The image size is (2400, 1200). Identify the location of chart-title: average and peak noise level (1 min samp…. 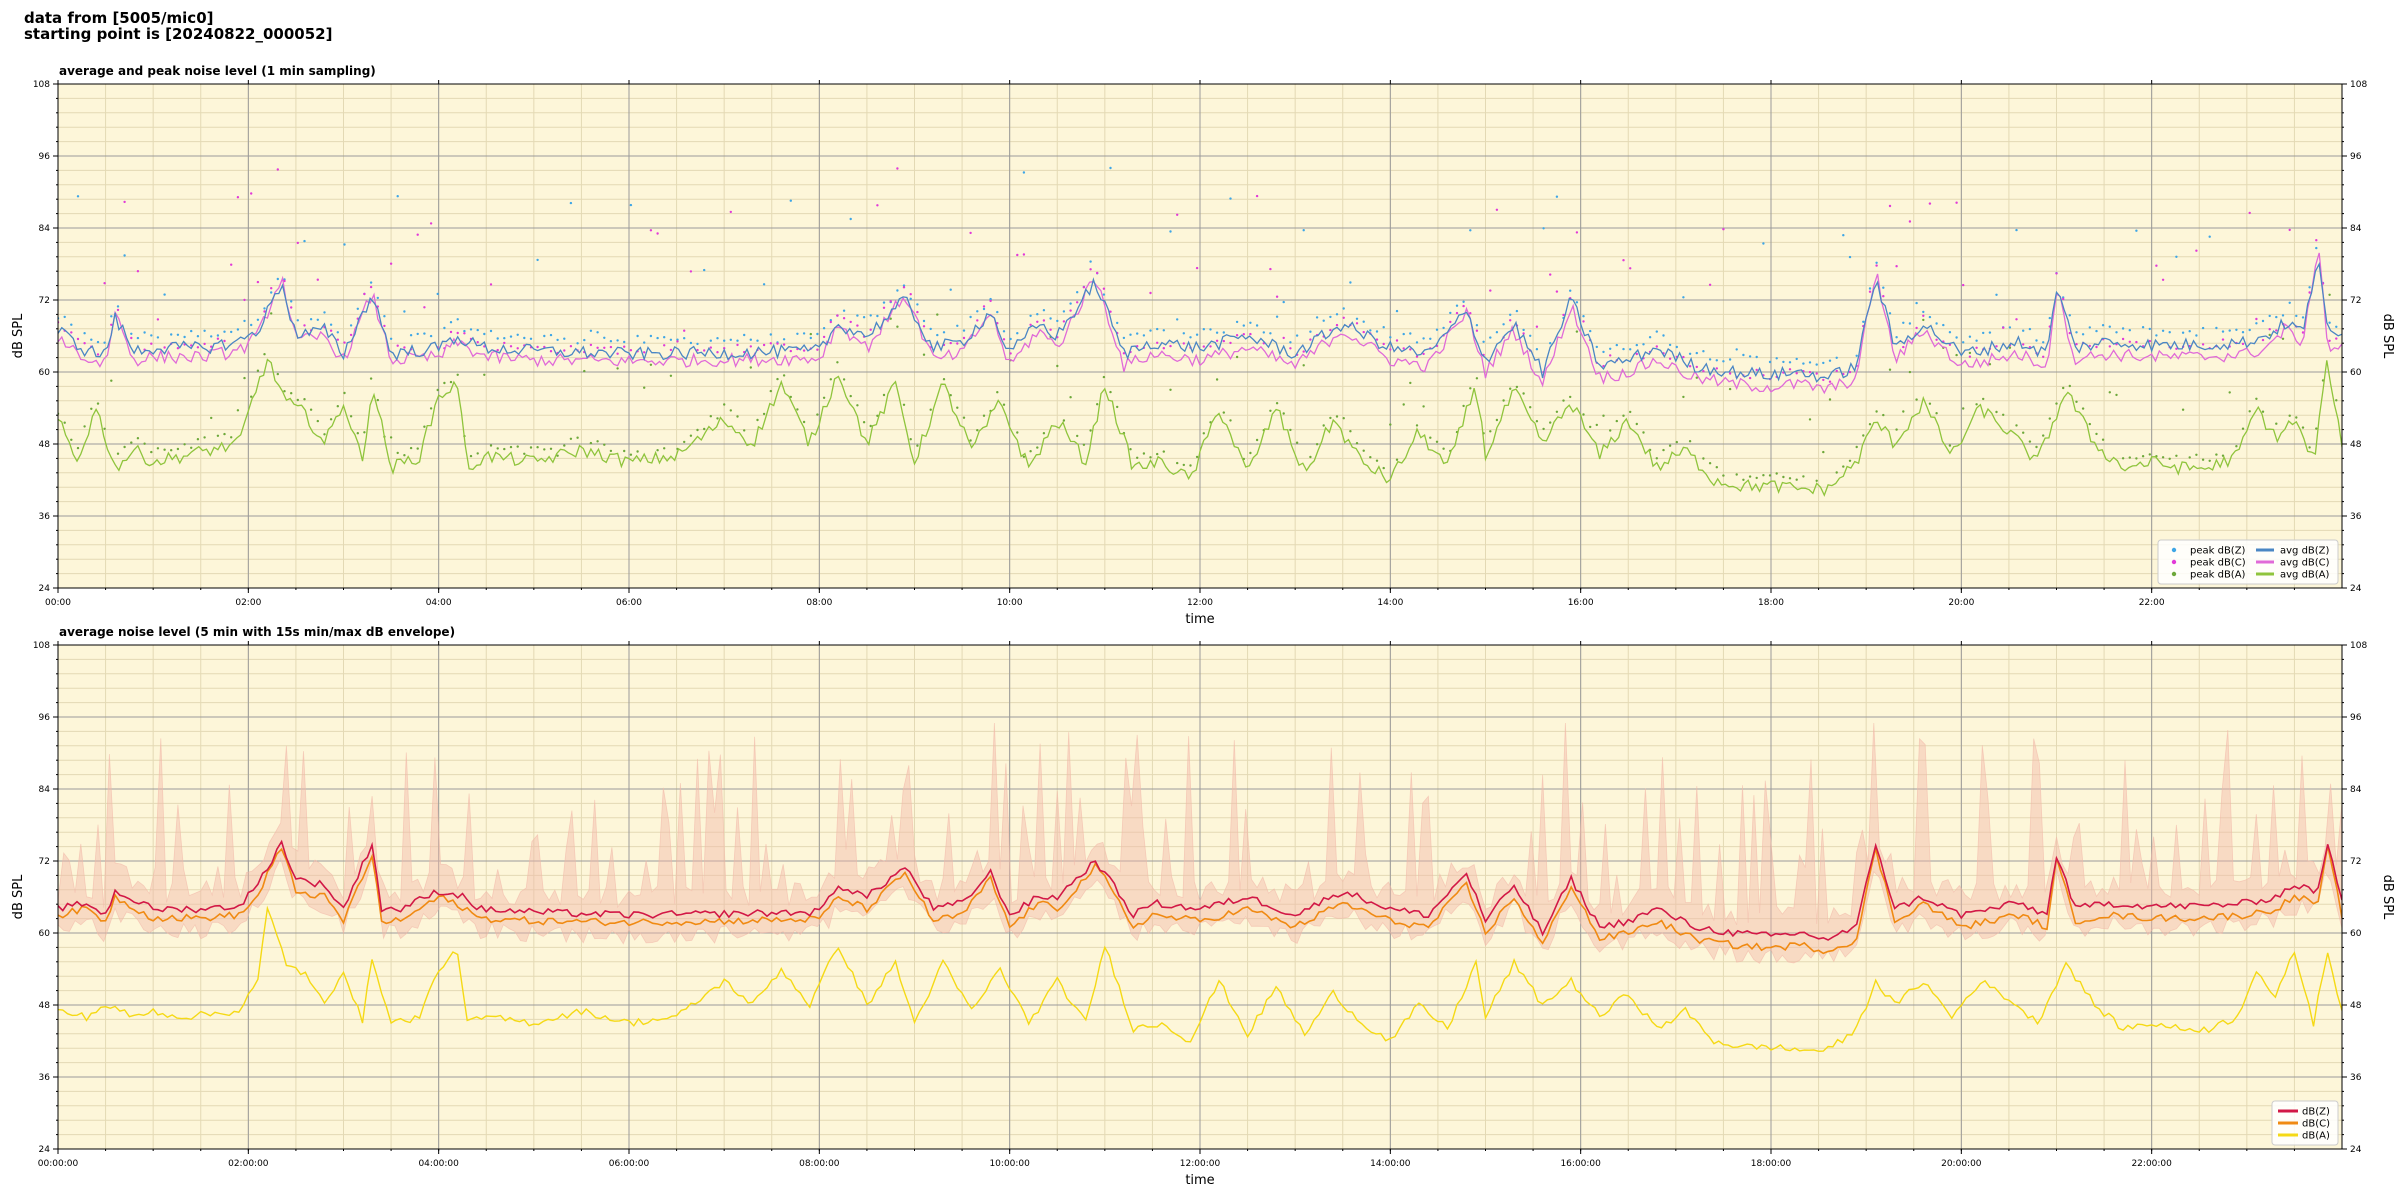
(217, 71).